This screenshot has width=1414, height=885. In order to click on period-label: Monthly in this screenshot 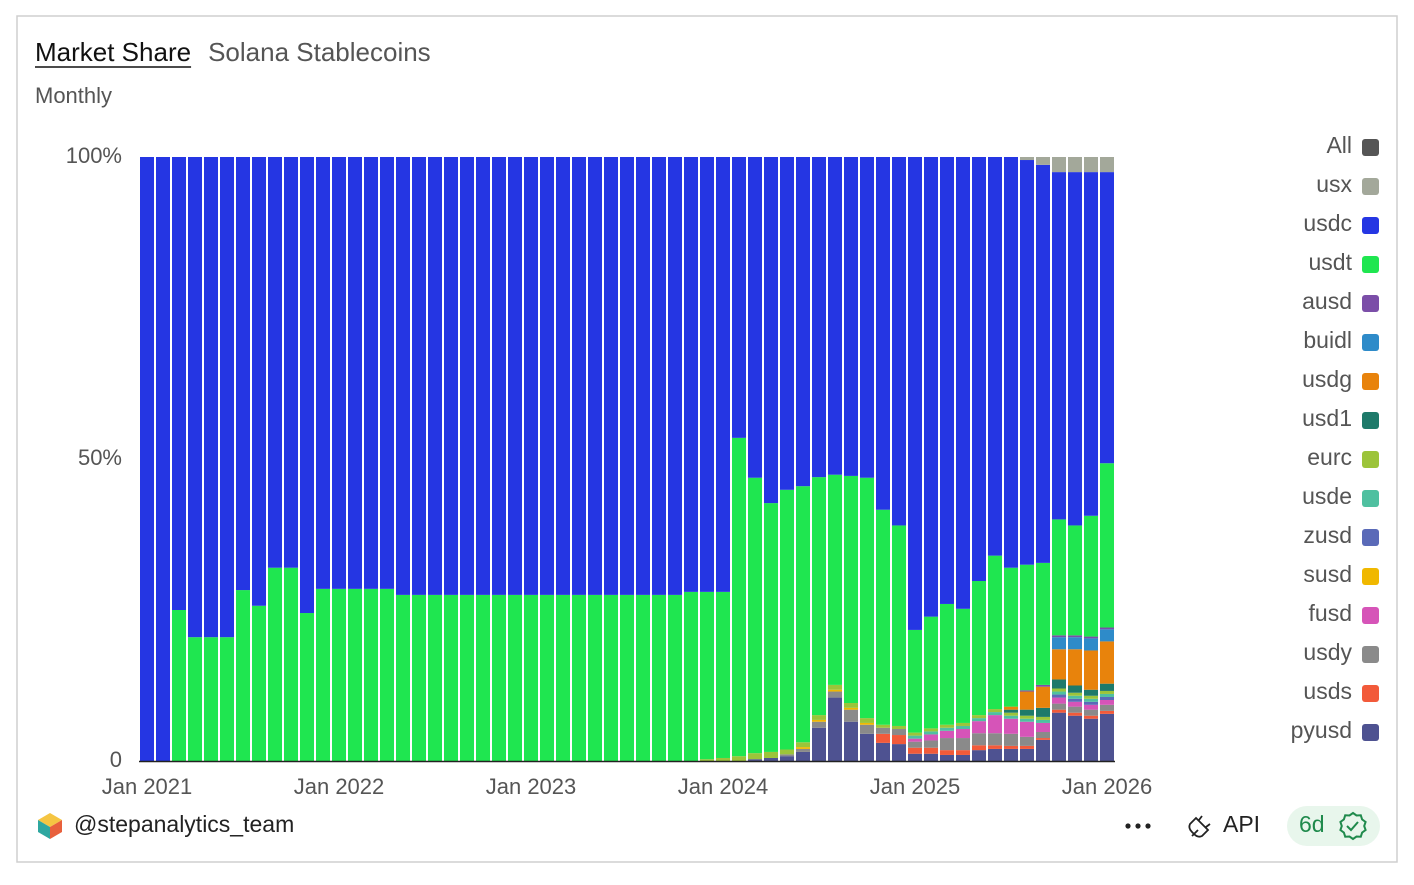, I will do `click(73, 95)`.